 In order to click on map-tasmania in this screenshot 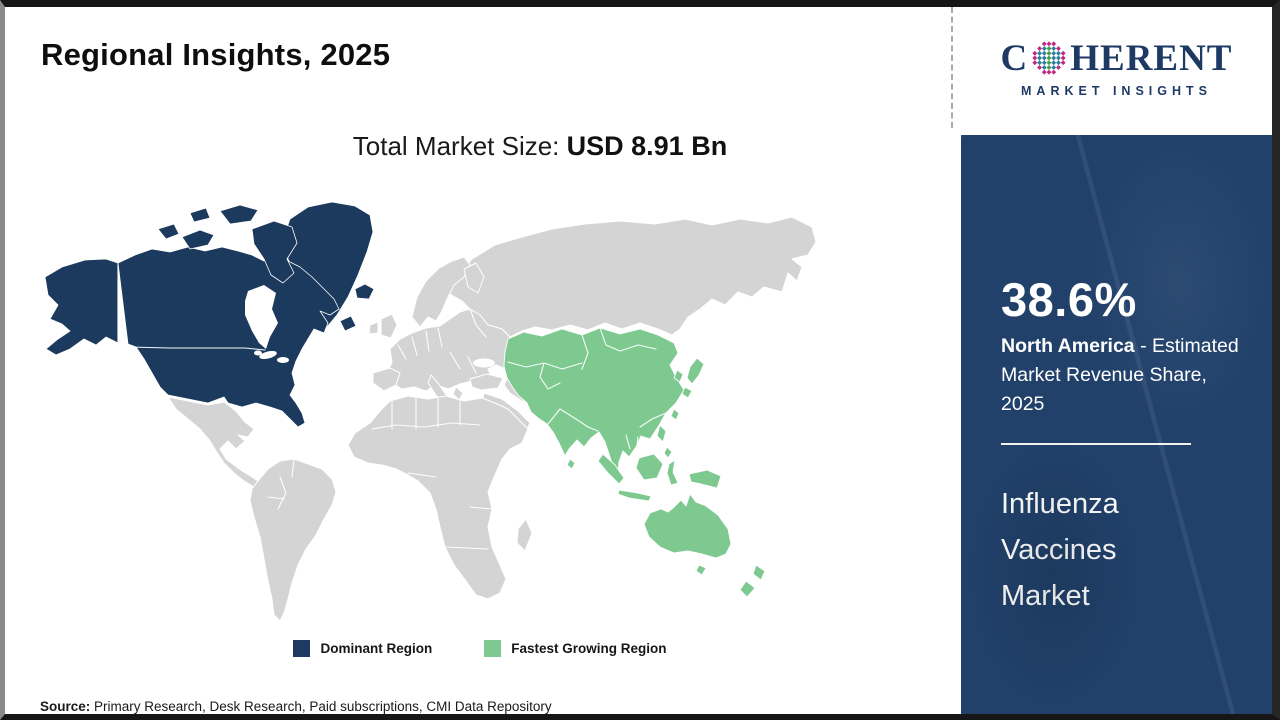, I will do `click(701, 570)`.